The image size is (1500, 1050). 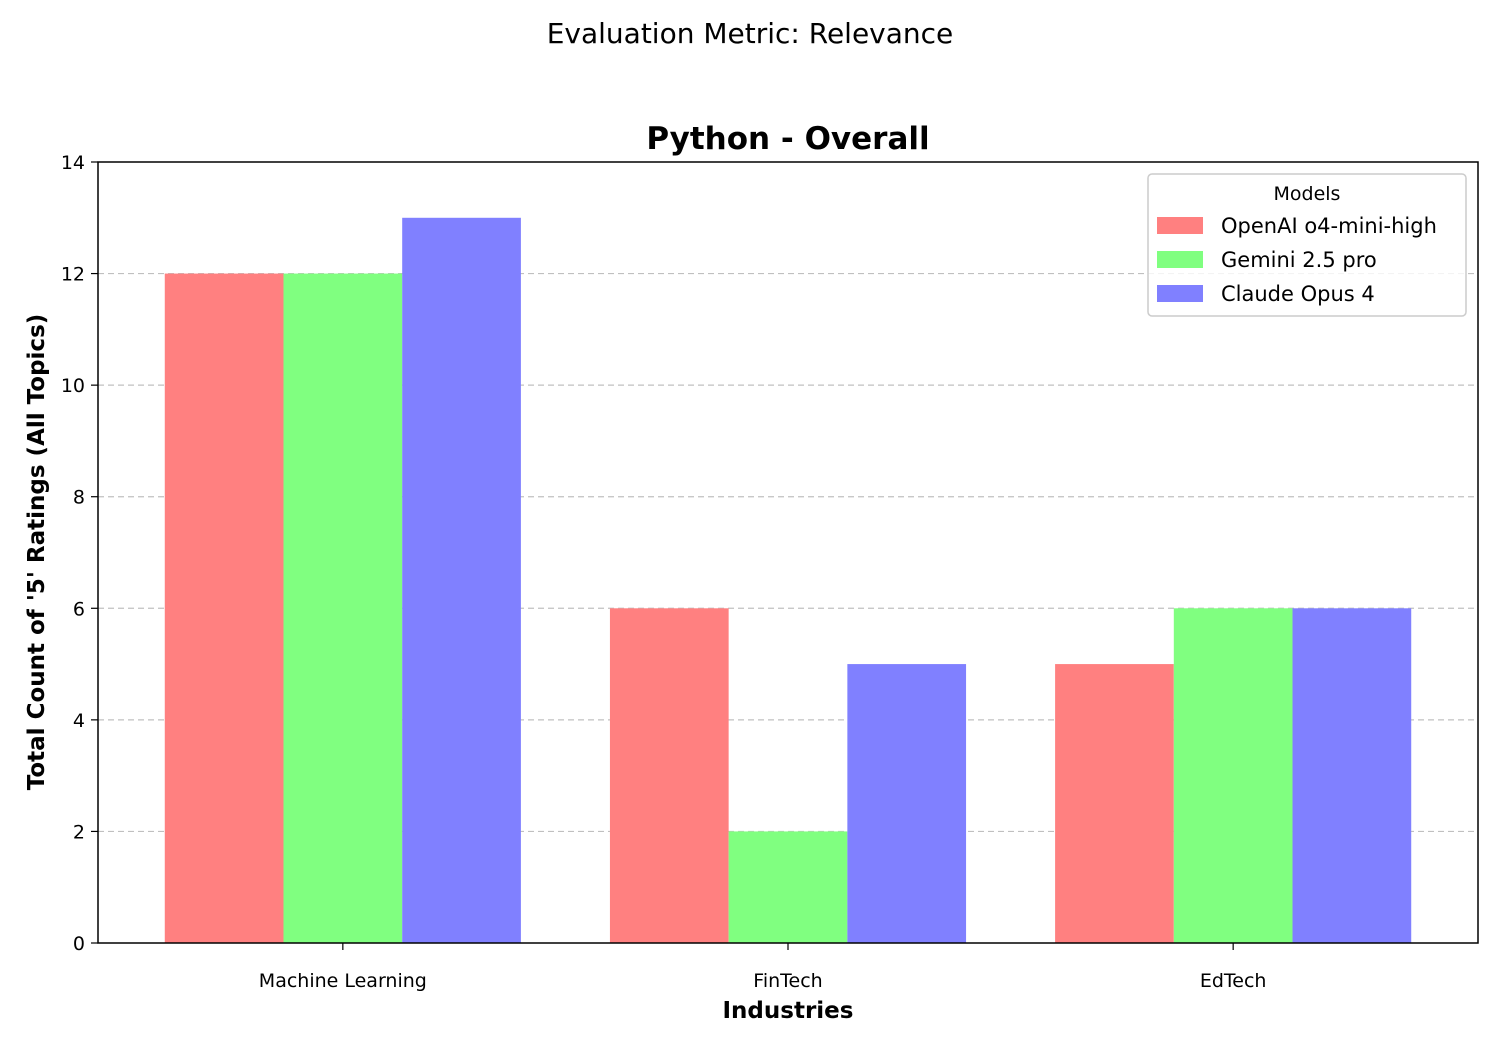 I want to click on chart-title: Python - Overall, so click(x=787, y=139).